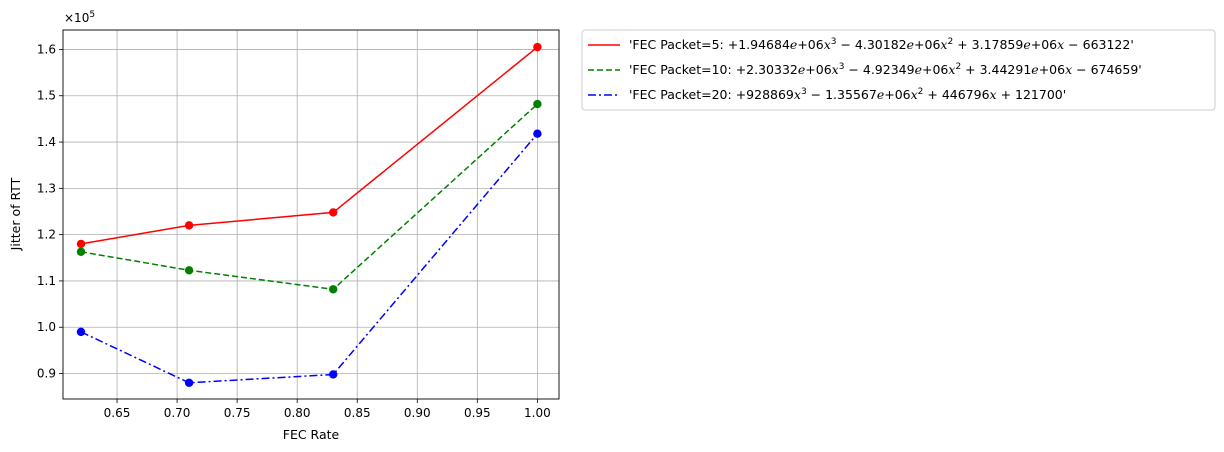 The width and height of the screenshot is (1224, 452). What do you see at coordinates (46, 235) in the screenshot?
I see `y-tick-label: 1.2` at bounding box center [46, 235].